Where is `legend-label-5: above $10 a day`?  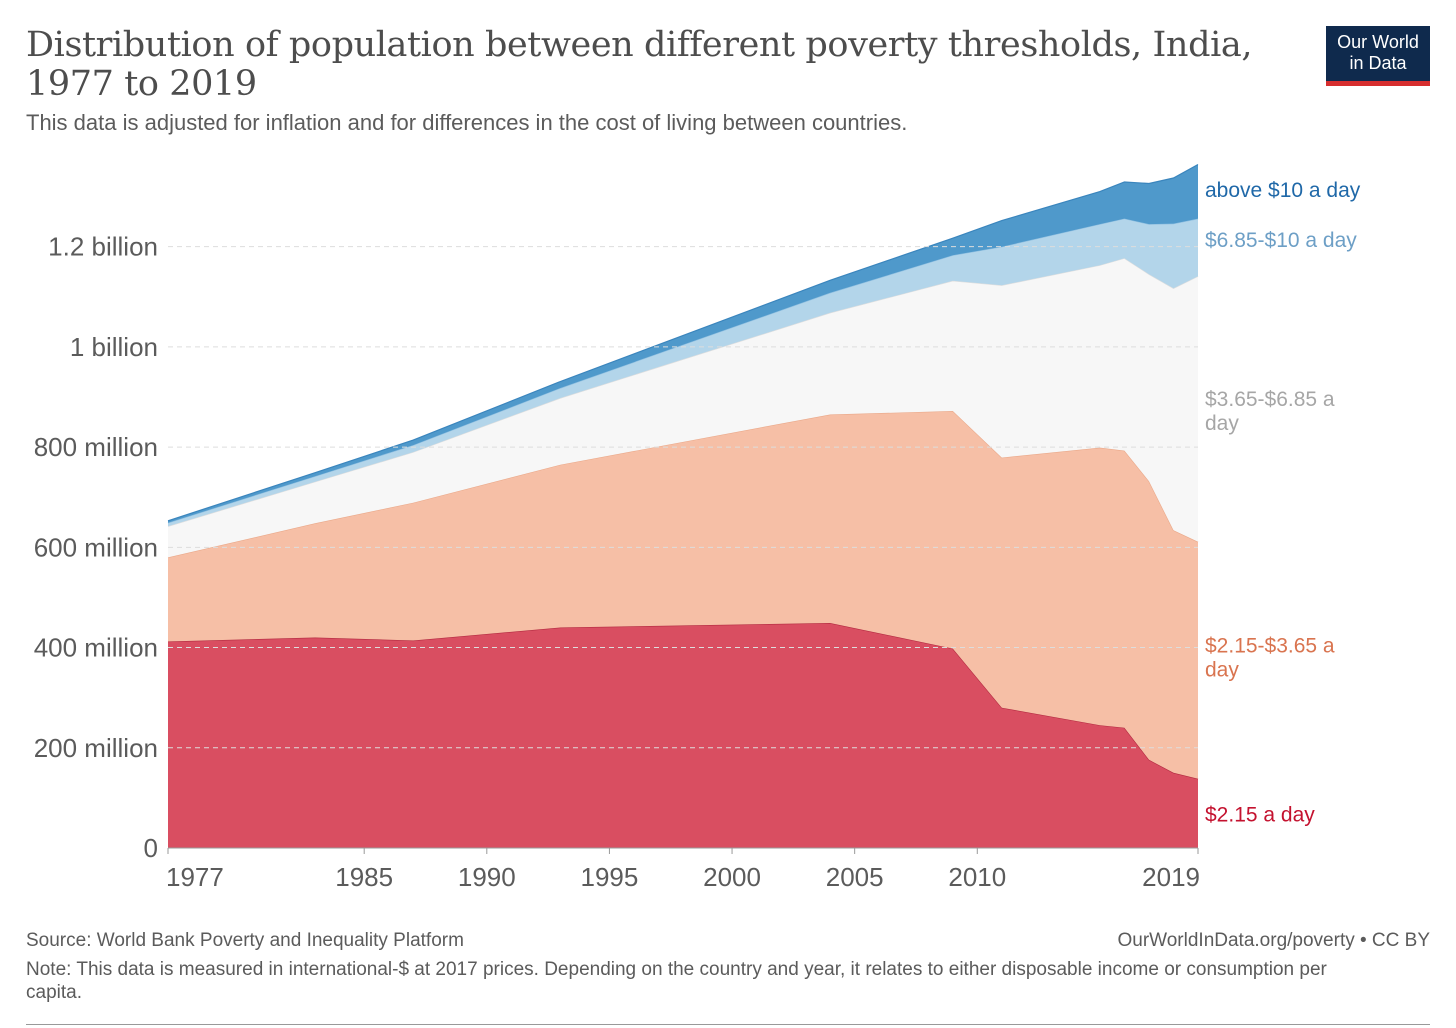
legend-label-5: above $10 a day is located at coordinates (1283, 190).